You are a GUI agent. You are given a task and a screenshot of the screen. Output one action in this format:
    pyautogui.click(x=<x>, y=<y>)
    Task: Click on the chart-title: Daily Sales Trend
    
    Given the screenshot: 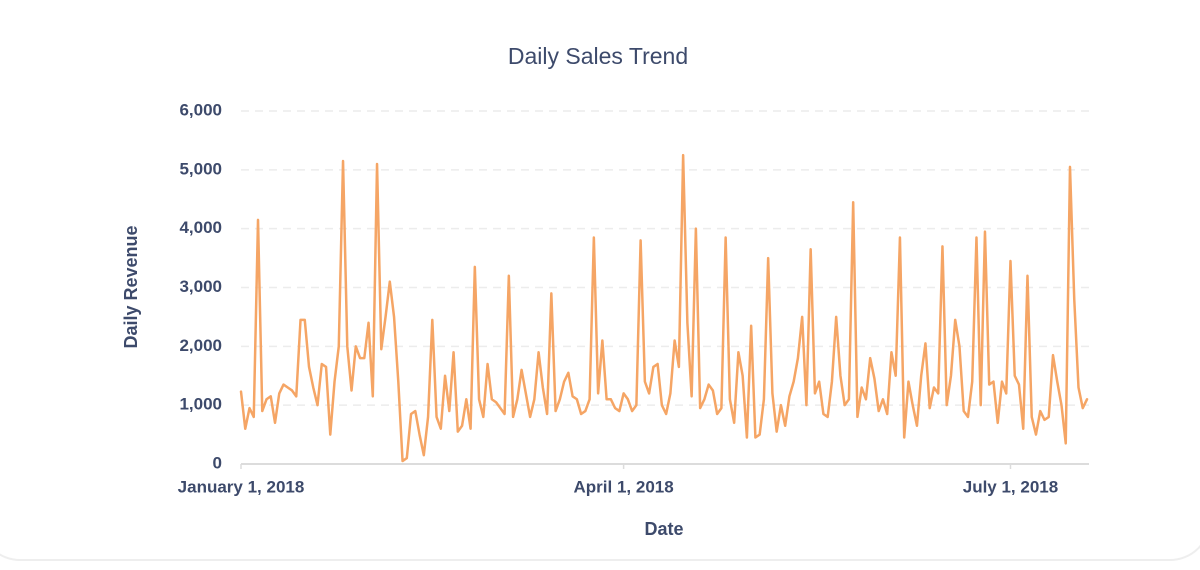 What is the action you would take?
    pyautogui.click(x=598, y=56)
    